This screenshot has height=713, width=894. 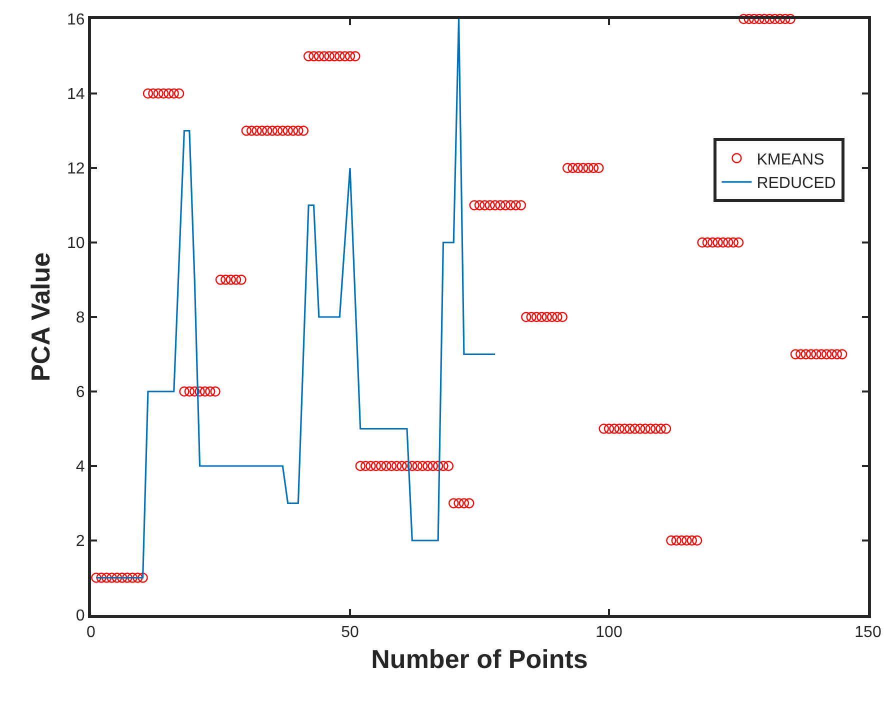 I want to click on legend-label: KMEANS, so click(x=790, y=159).